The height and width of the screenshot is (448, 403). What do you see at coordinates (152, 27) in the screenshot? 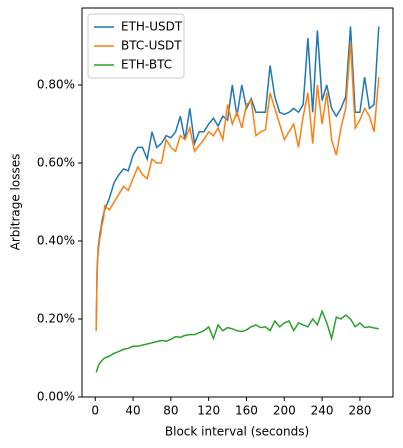
I see `legend-label: ETH-USDT` at bounding box center [152, 27].